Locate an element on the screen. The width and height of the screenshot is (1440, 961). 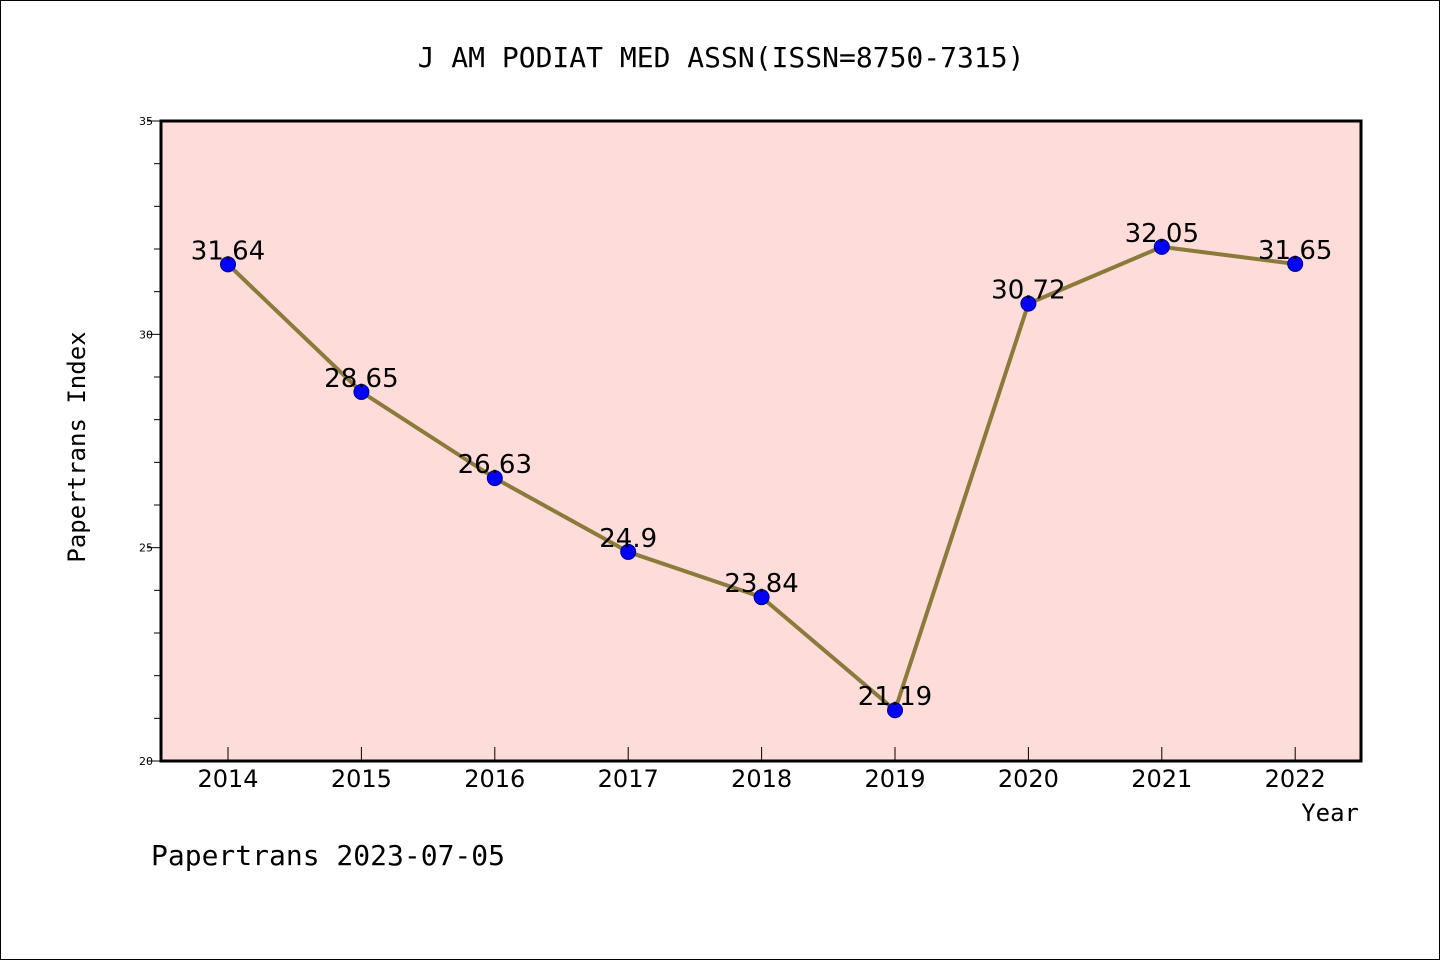
x-tick-label: 2014 is located at coordinates (227, 779).